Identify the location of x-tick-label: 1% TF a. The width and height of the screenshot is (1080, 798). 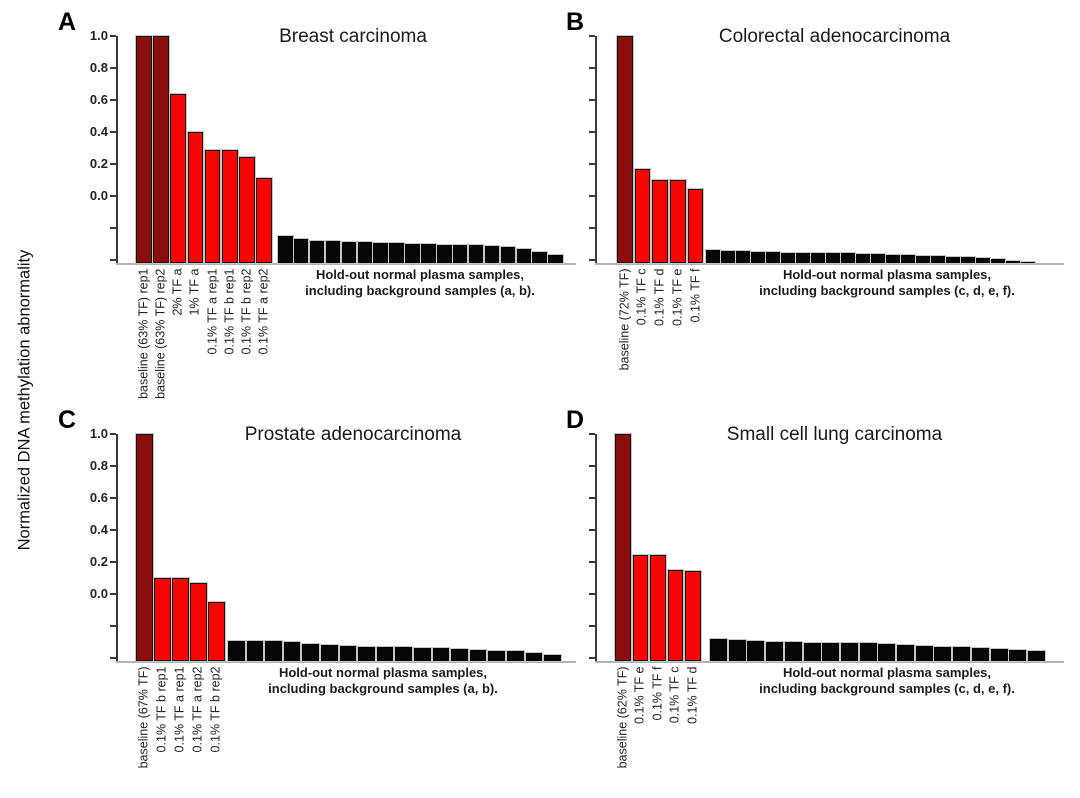
(194, 292).